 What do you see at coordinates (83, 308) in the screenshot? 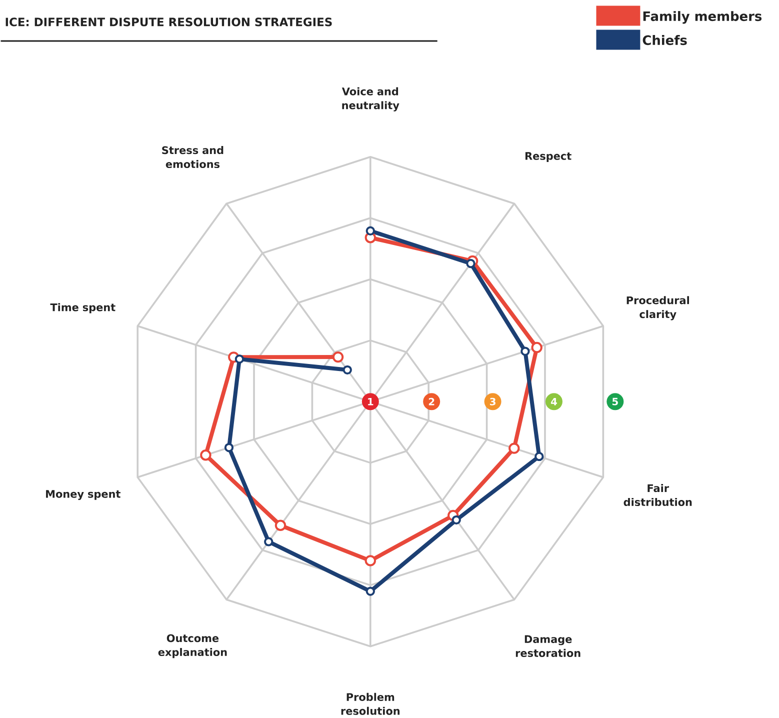
I see `spoke-label: Time spent` at bounding box center [83, 308].